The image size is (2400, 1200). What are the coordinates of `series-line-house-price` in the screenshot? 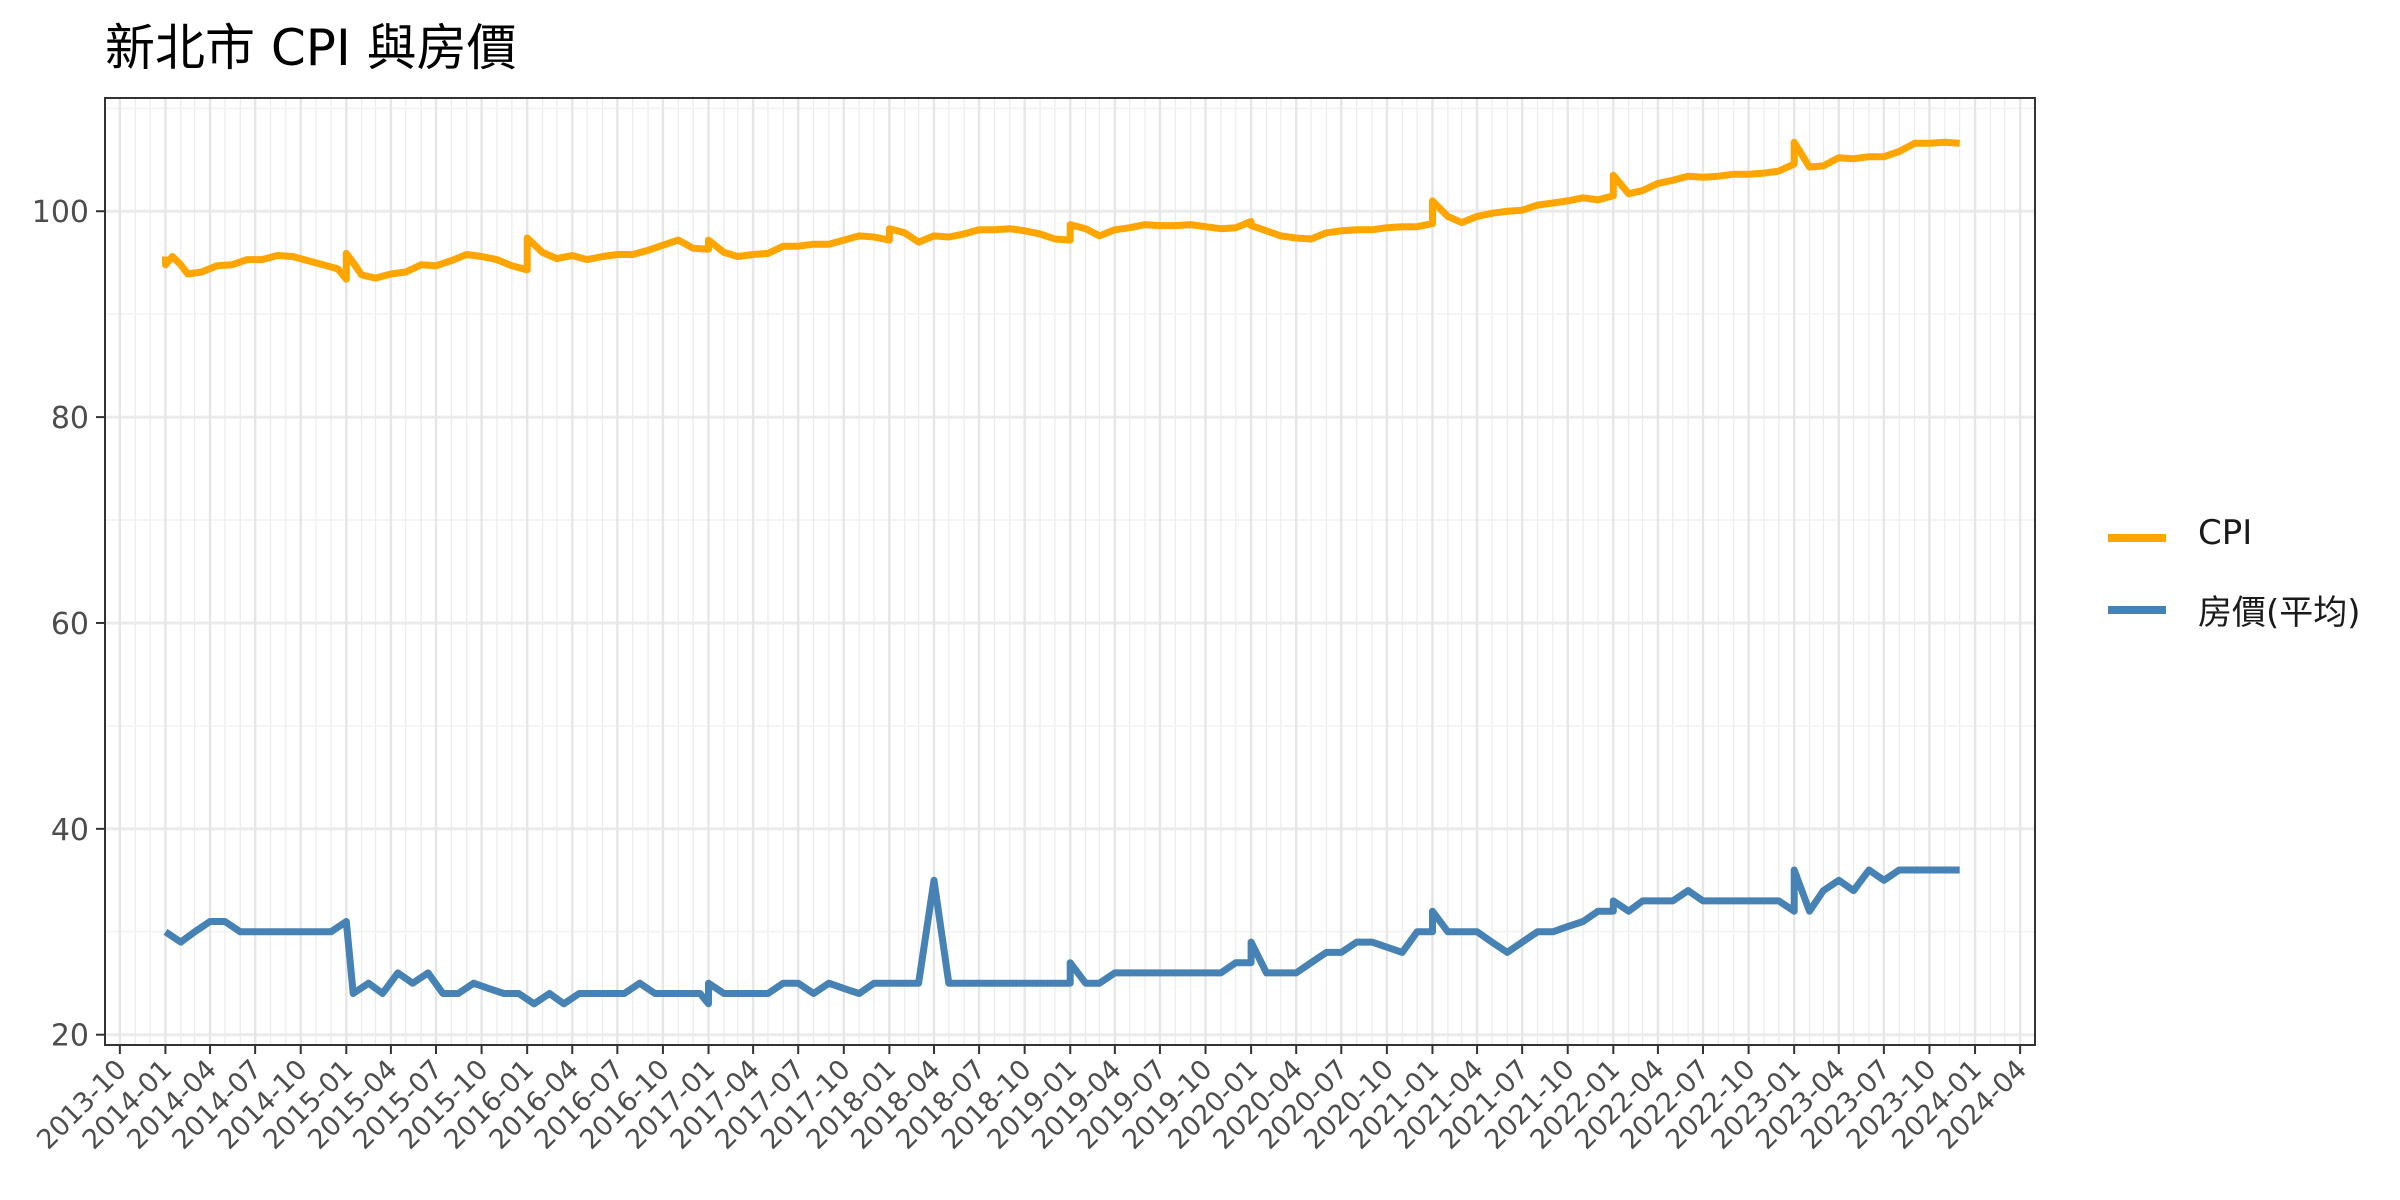 It's located at (1061, 937).